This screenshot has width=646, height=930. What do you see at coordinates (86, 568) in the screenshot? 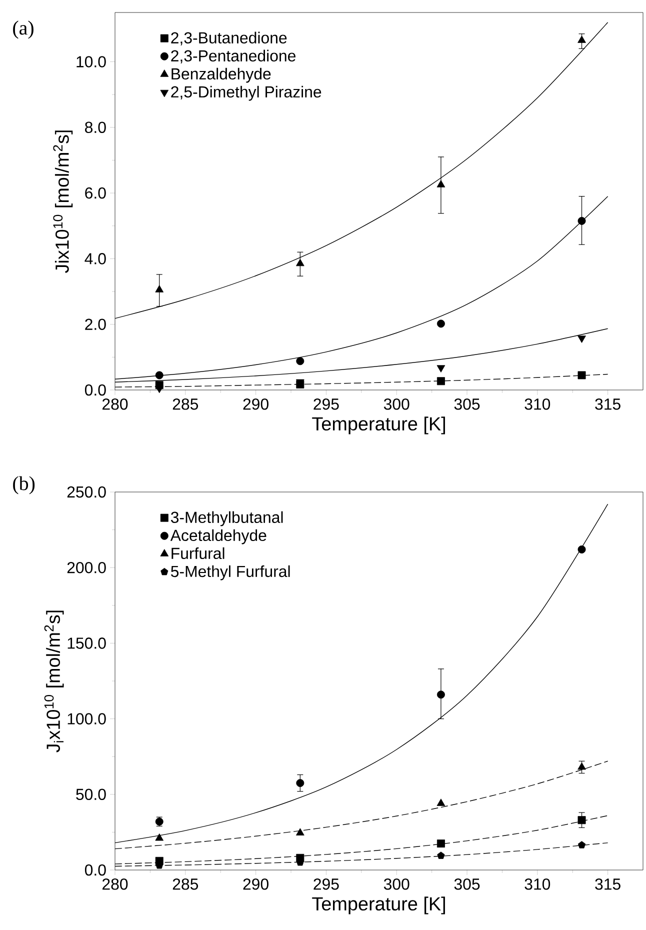
I see `y-tick-label: 200.0` at bounding box center [86, 568].